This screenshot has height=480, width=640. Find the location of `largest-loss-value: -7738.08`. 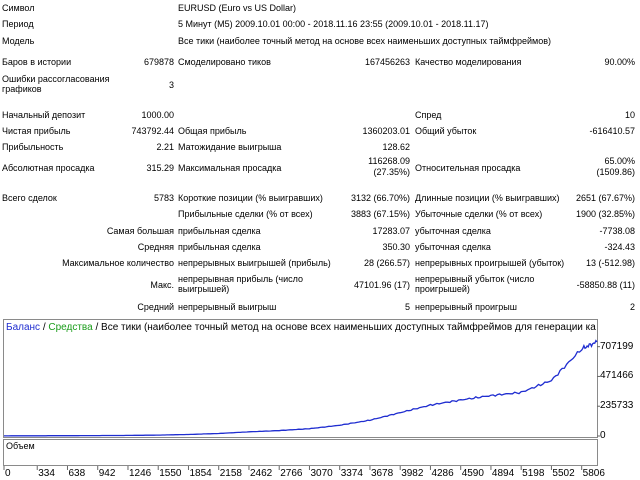

largest-loss-value: -7738.08 is located at coordinates (617, 231).